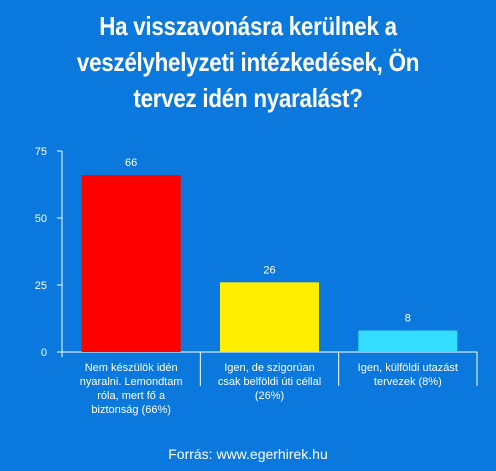 The image size is (496, 471). What do you see at coordinates (269, 368) in the screenshot?
I see `category-label-line: Igen, de szigorúan` at bounding box center [269, 368].